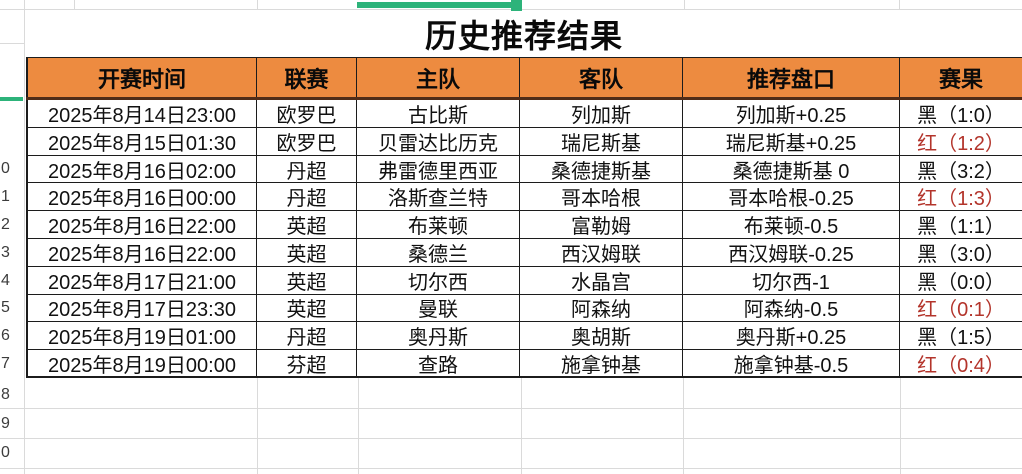  I want to click on cell-result: 红（1:3）, so click(961, 197).